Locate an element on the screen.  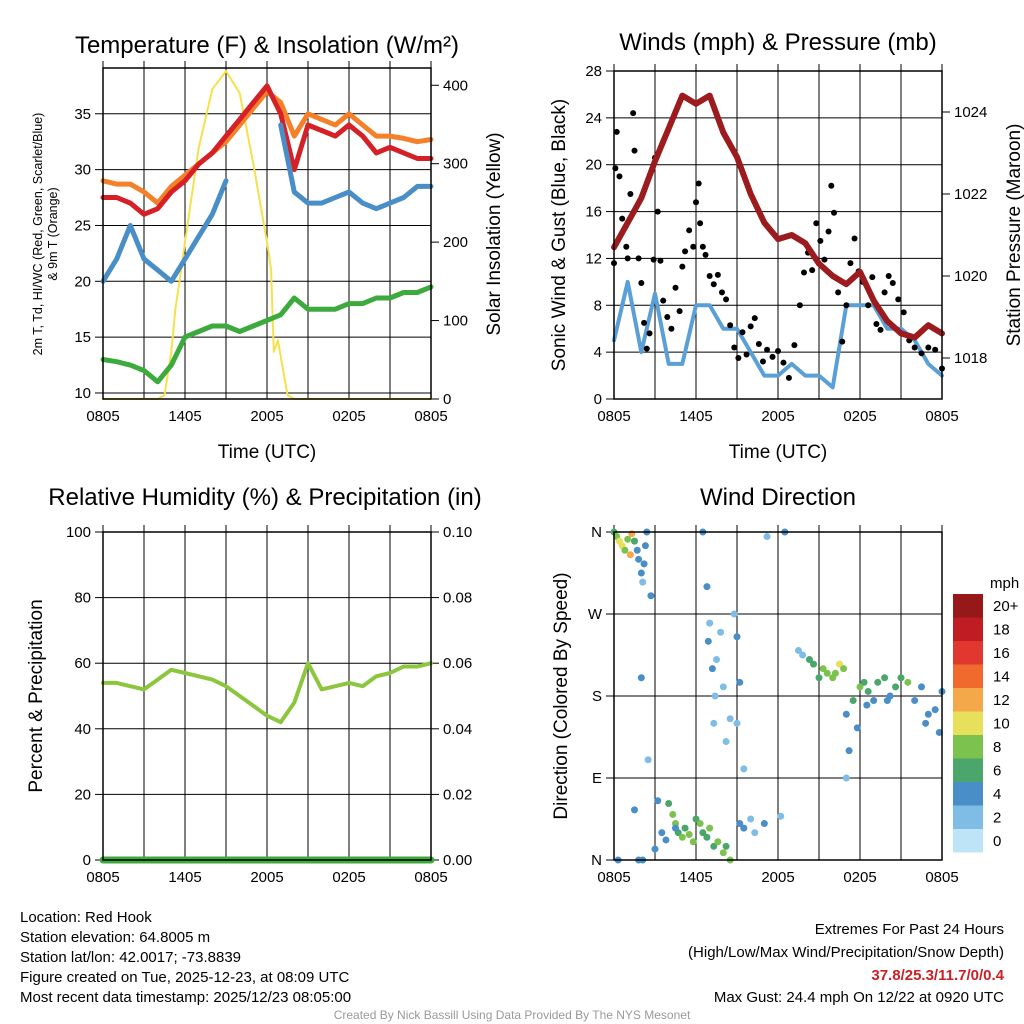
y-tick-label: 30 is located at coordinates (82, 170).